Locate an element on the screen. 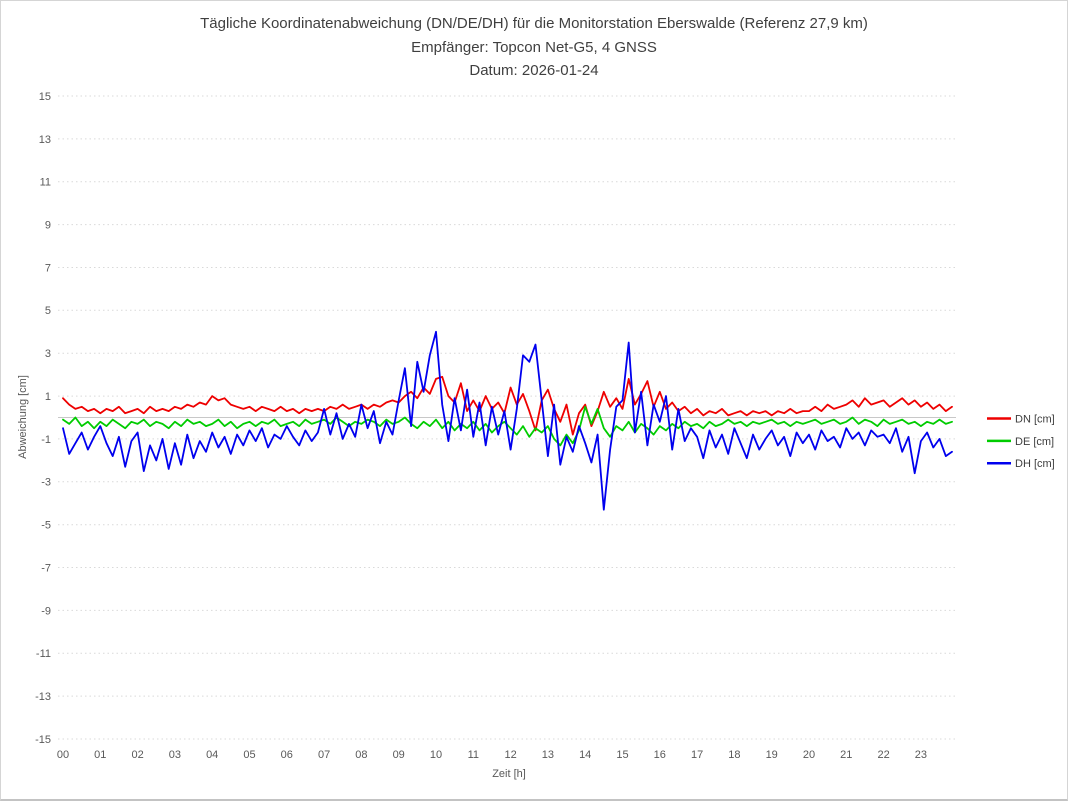 Image resolution: width=1068 pixels, height=801 pixels. y-tick-label: -13 is located at coordinates (43, 697).